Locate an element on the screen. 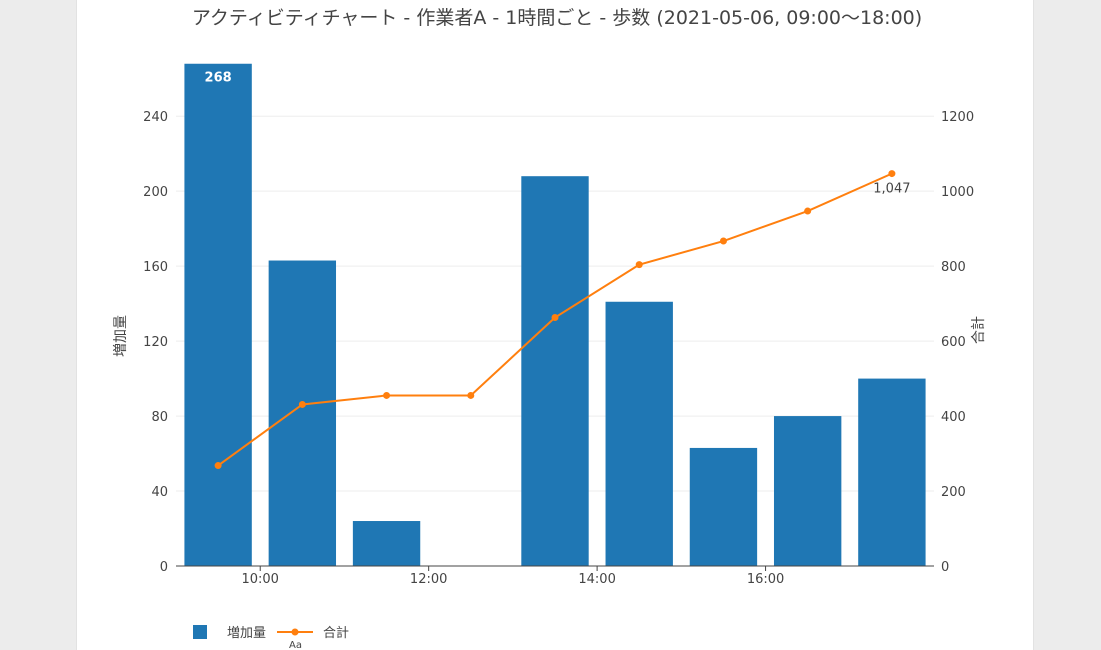 Image resolution: width=1101 pixels, height=650 pixels. legend-label-total: 合計 is located at coordinates (336, 633).